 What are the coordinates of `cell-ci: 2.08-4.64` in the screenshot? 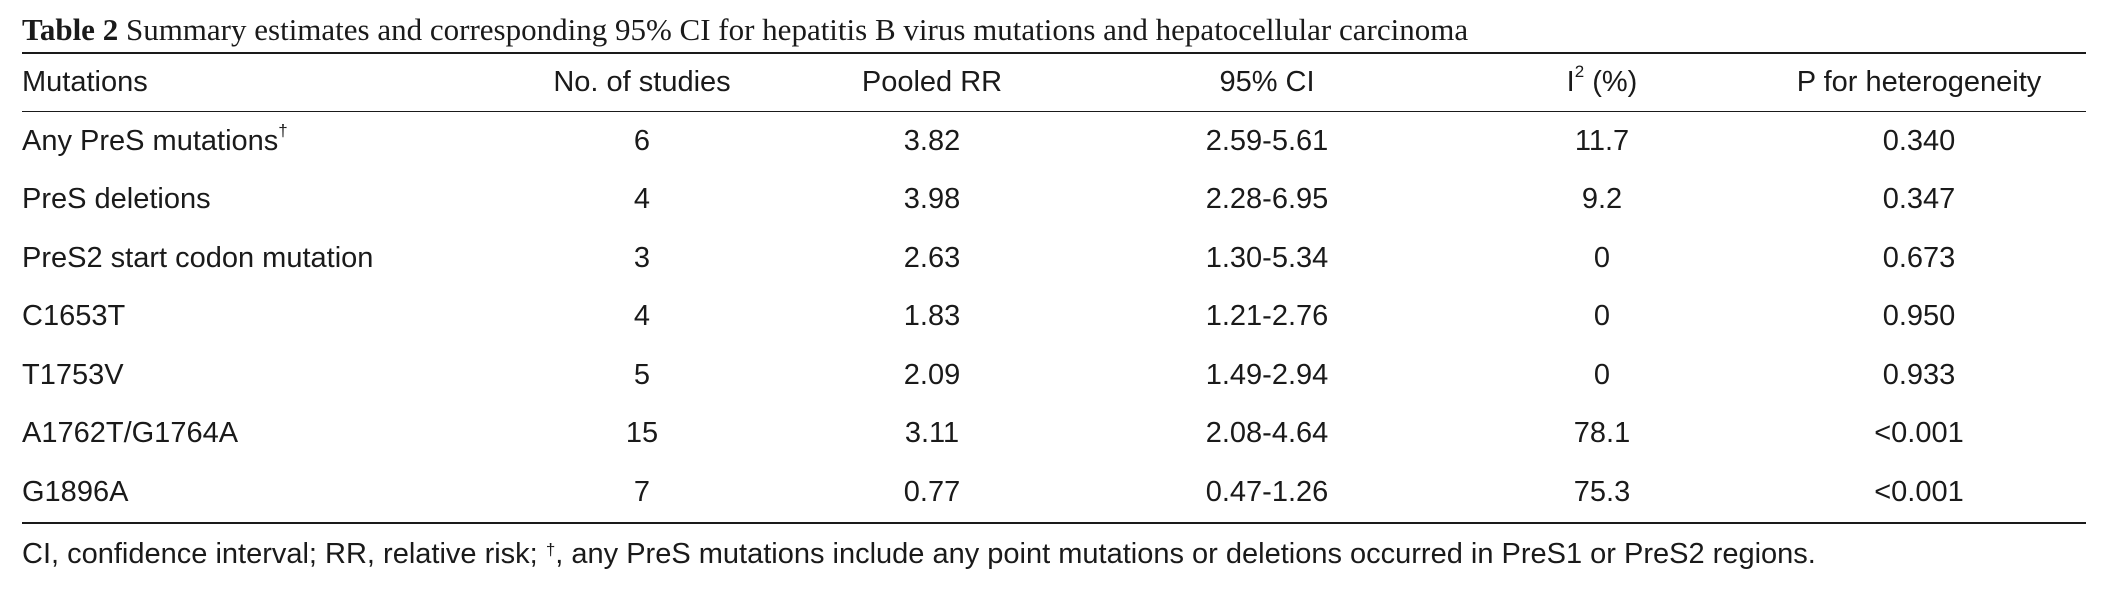 It's located at (1267, 434).